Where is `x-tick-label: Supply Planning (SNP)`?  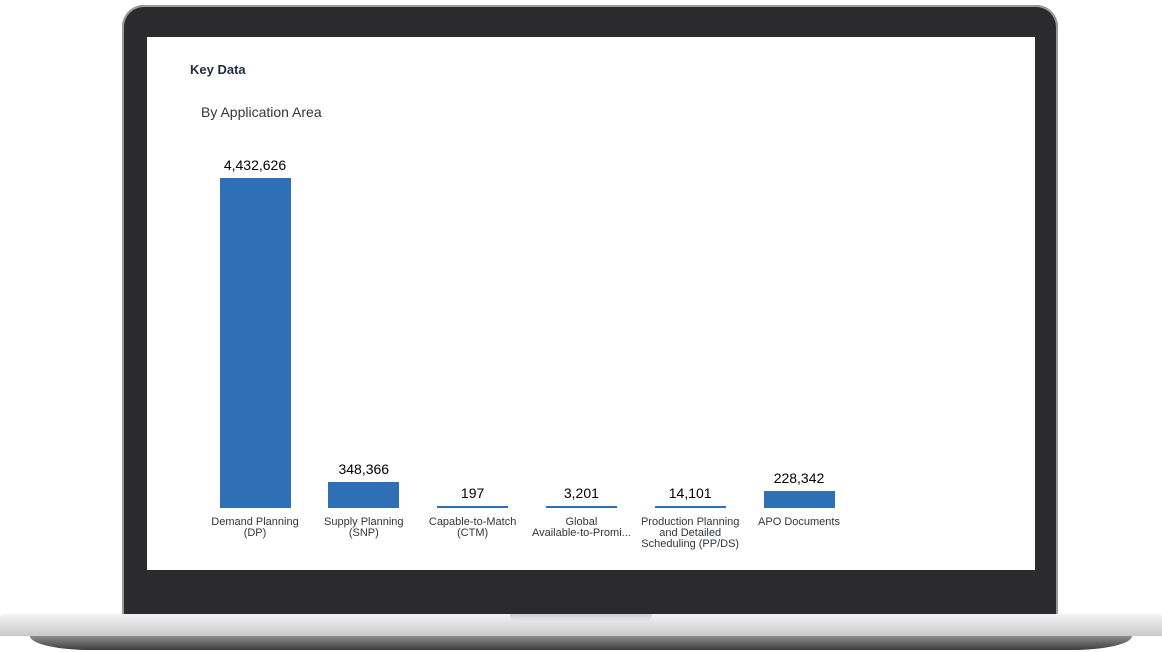
x-tick-label: Supply Planning (SNP) is located at coordinates (364, 527).